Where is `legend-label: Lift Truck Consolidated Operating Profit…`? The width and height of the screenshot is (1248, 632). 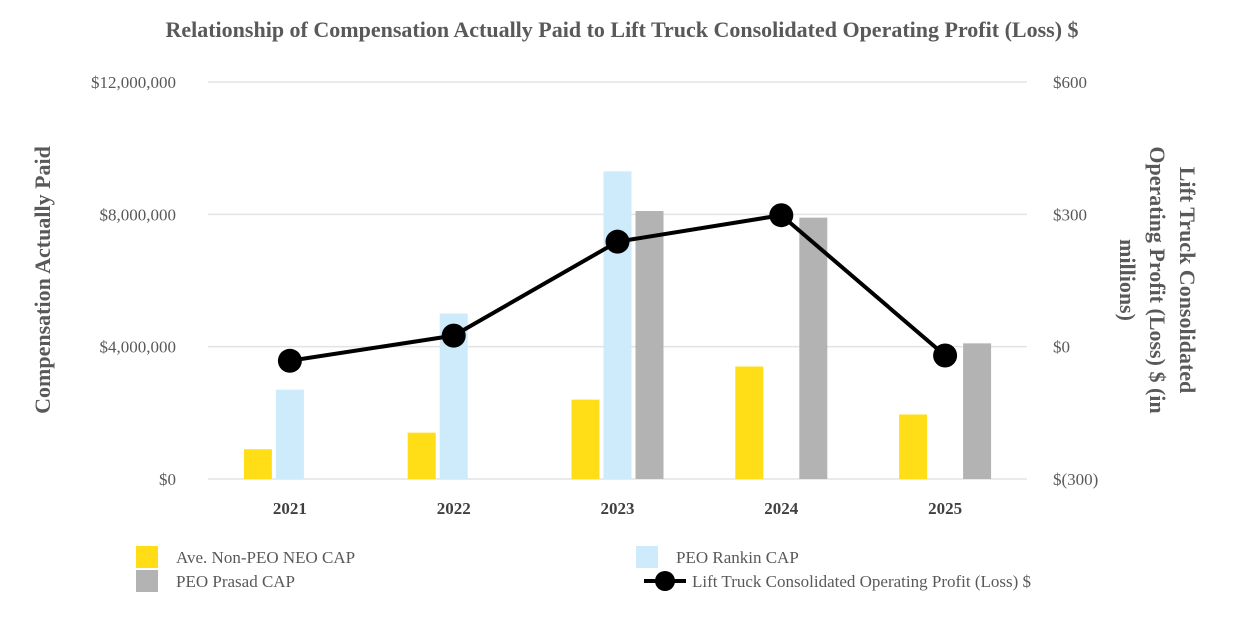
legend-label: Lift Truck Consolidated Operating Profit… is located at coordinates (861, 581).